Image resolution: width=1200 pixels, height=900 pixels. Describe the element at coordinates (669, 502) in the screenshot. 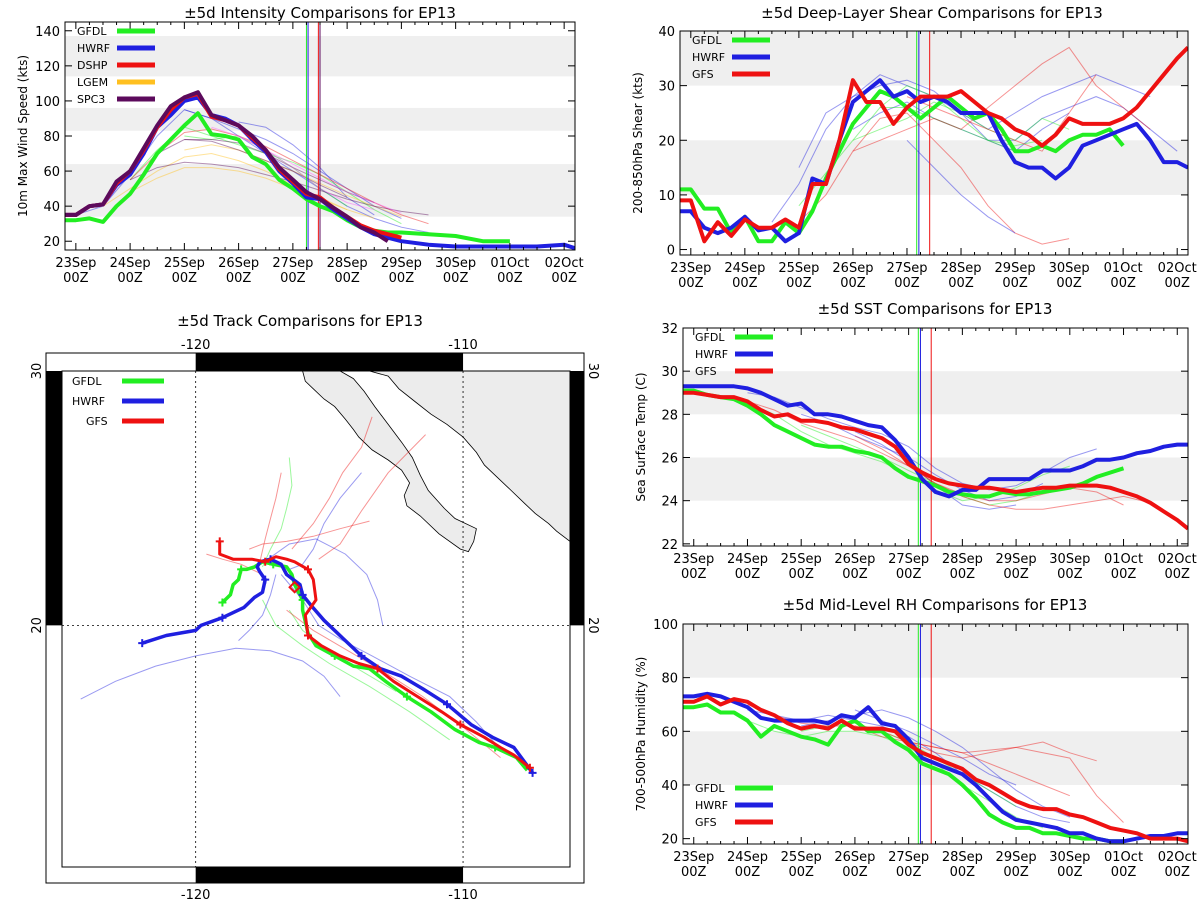

I see `y-tick-label: 24` at that location.